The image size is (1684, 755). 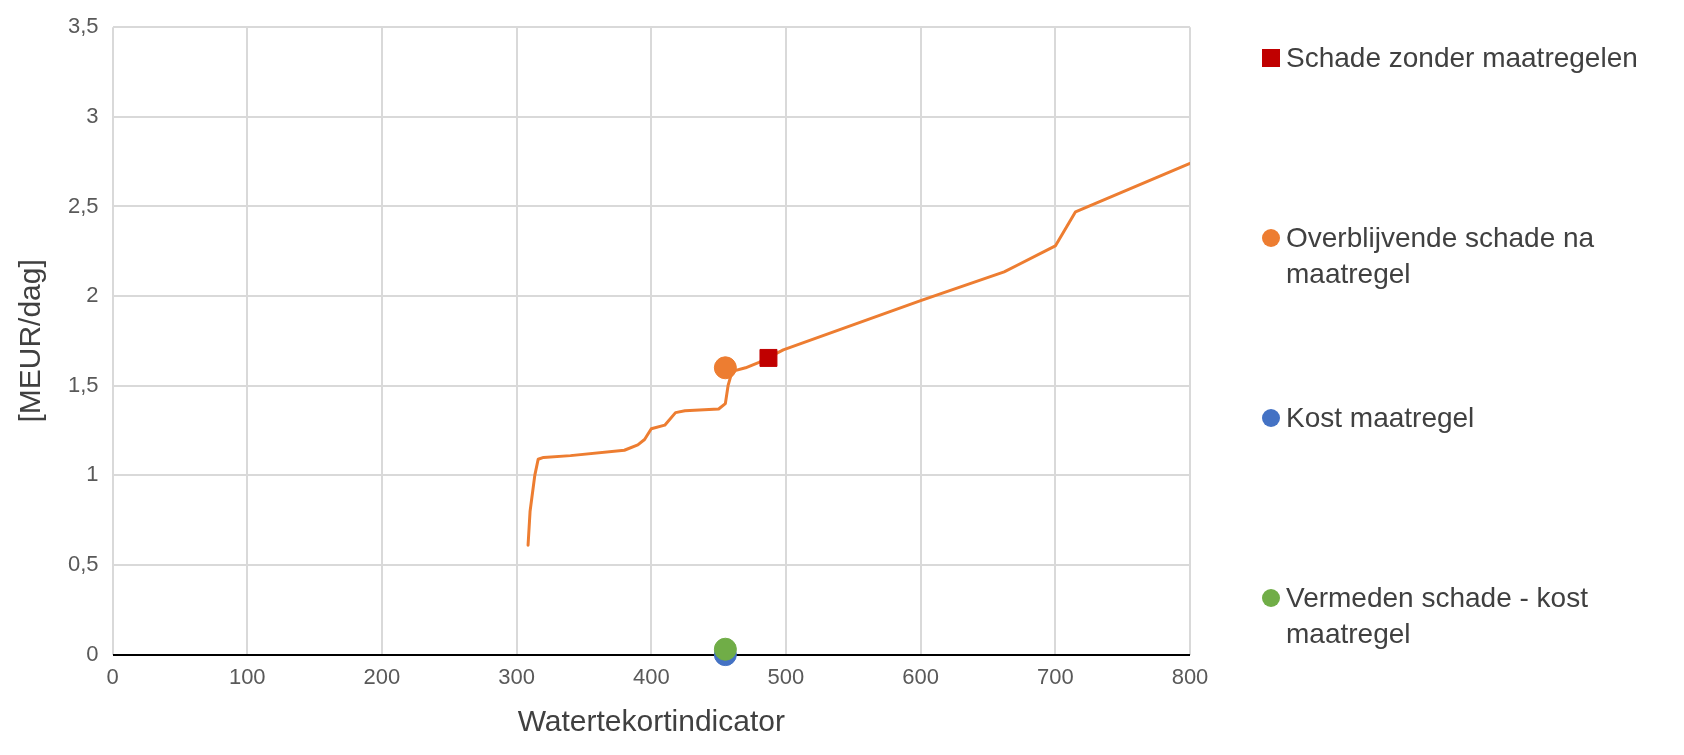 I want to click on x-tick-label: 300, so click(x=516, y=676).